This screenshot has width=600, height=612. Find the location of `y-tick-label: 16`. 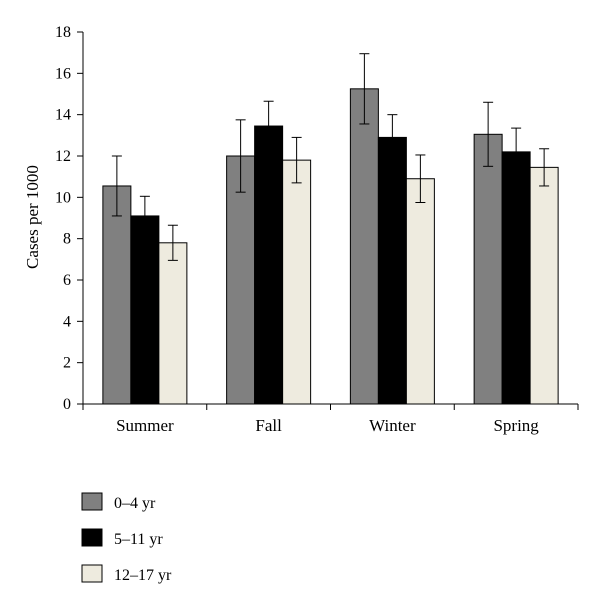

y-tick-label: 16 is located at coordinates (63, 73).